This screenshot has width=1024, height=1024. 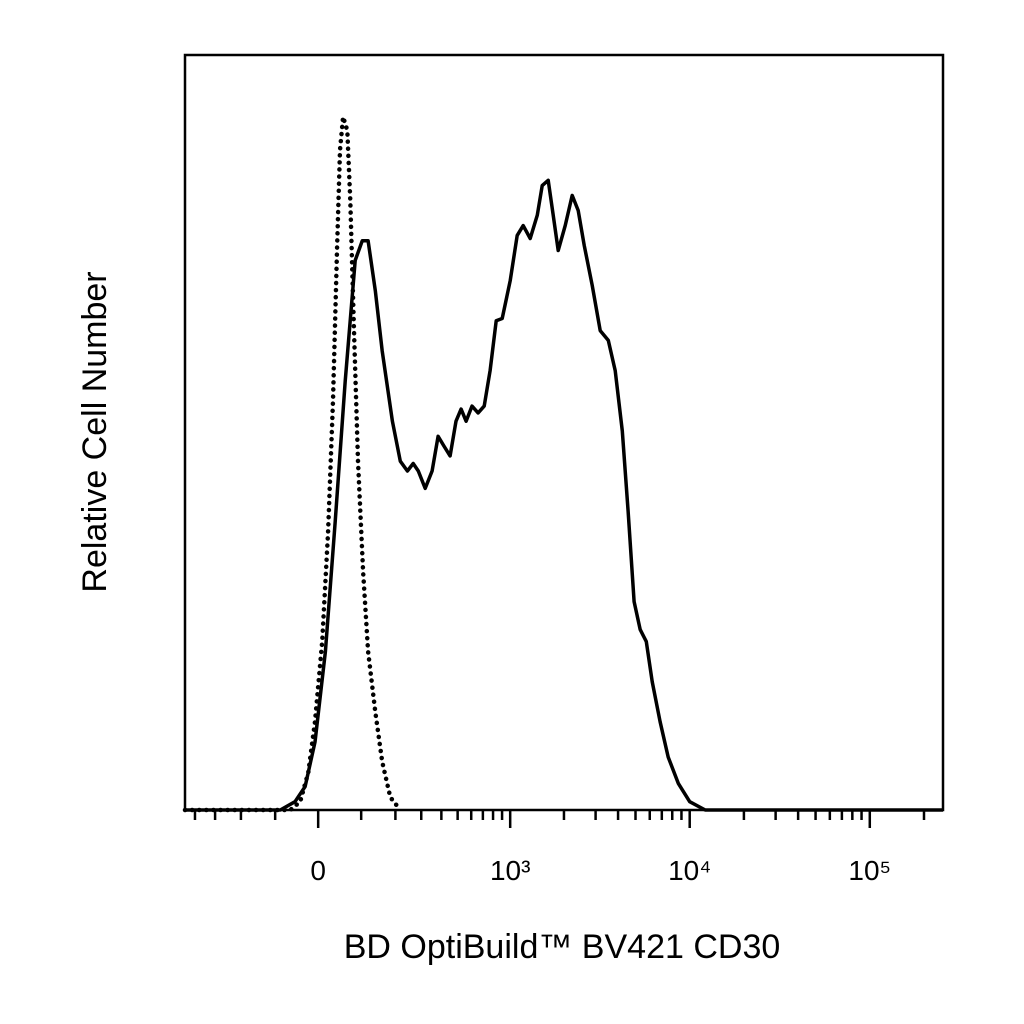 I want to click on x-tick-label: 0, so click(x=318, y=870).